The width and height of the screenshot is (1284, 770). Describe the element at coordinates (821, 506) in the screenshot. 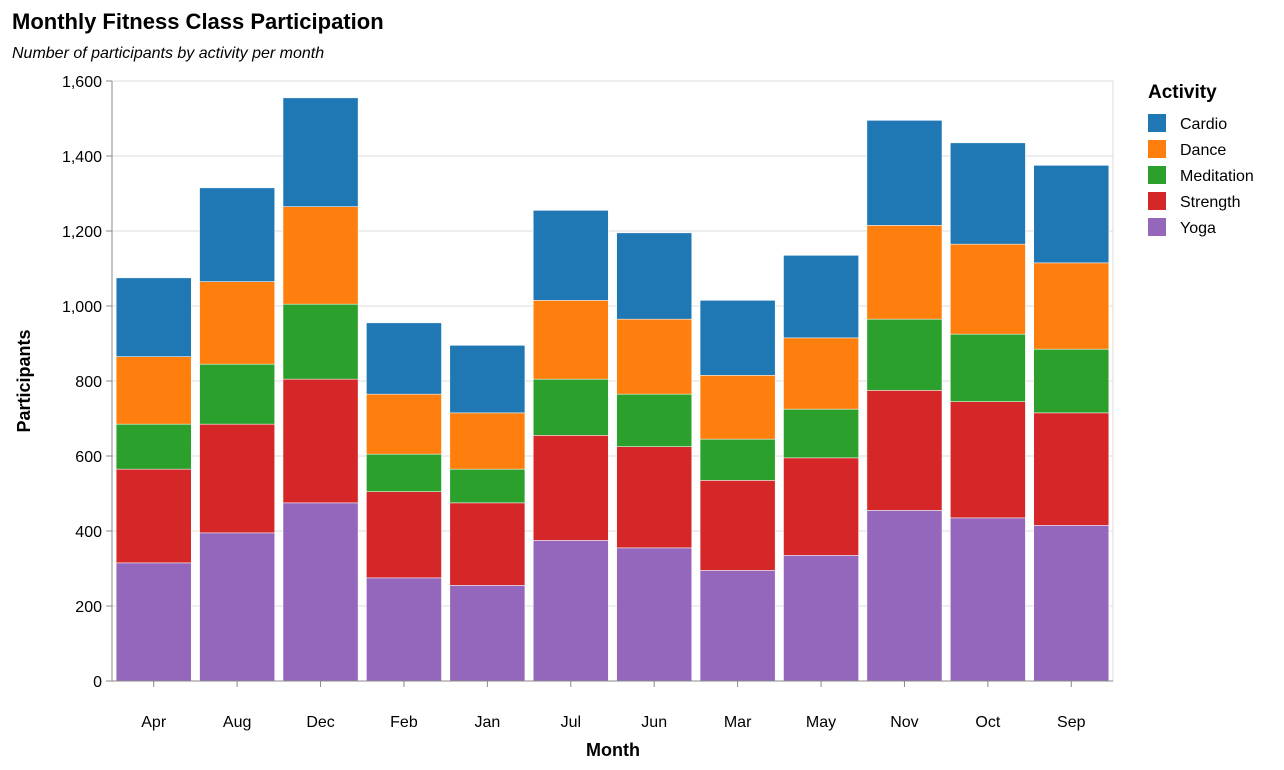

I see `bar-strength-may` at that location.